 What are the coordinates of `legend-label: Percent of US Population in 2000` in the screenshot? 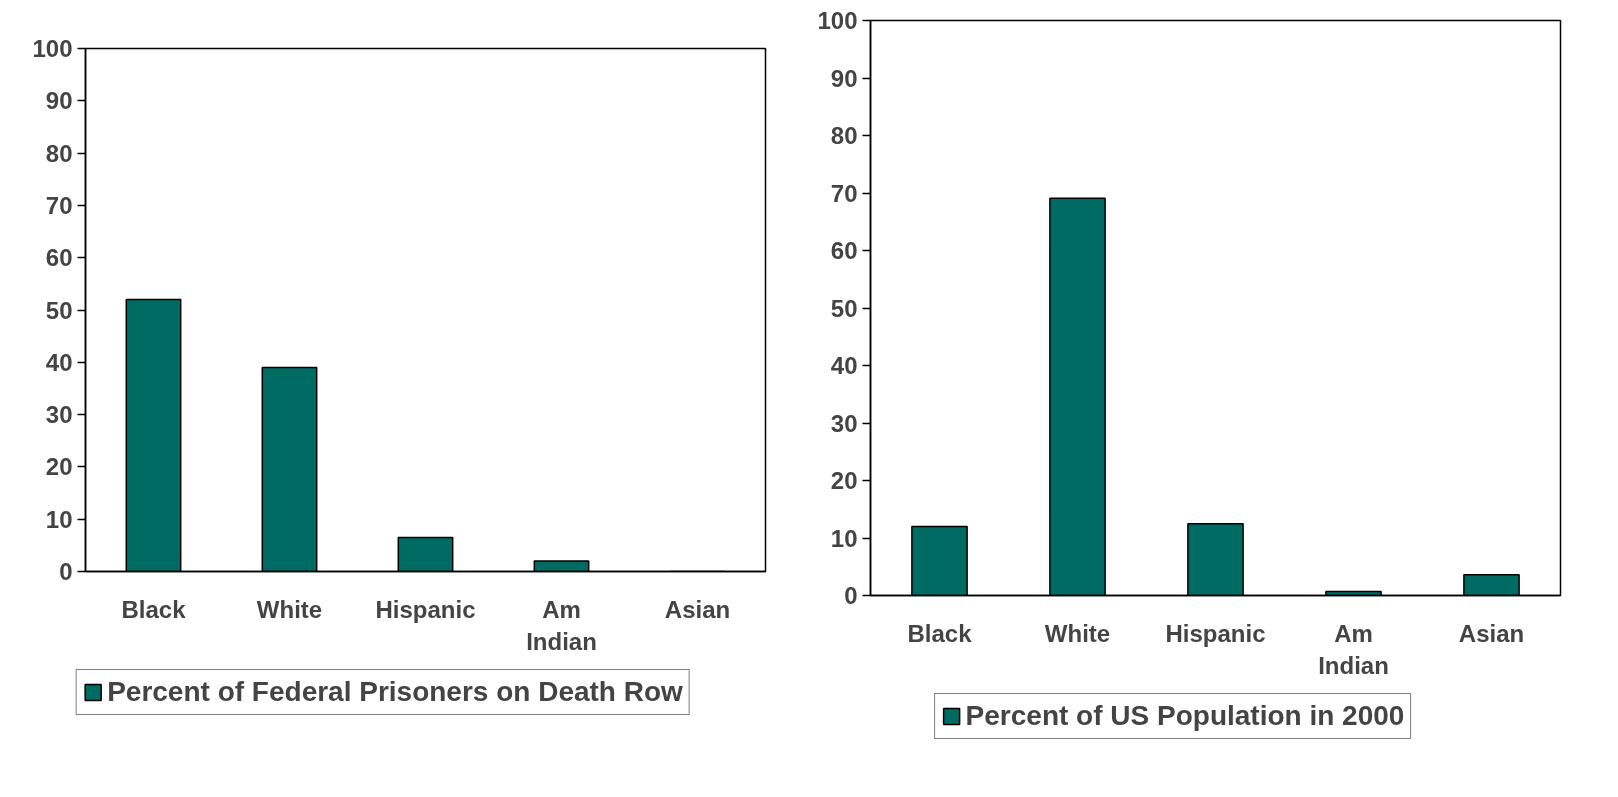 It's located at (1185, 716).